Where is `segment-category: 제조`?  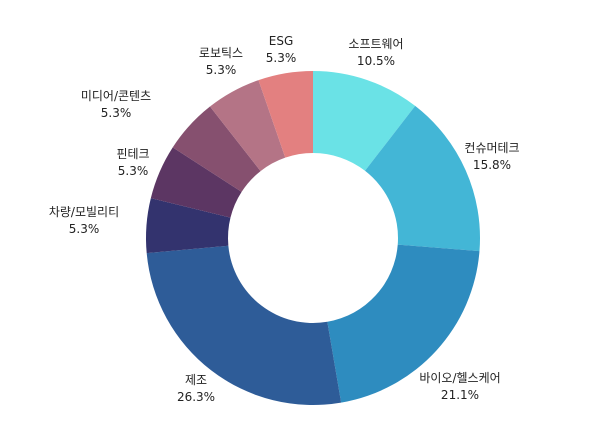 segment-category: 제조 is located at coordinates (196, 380).